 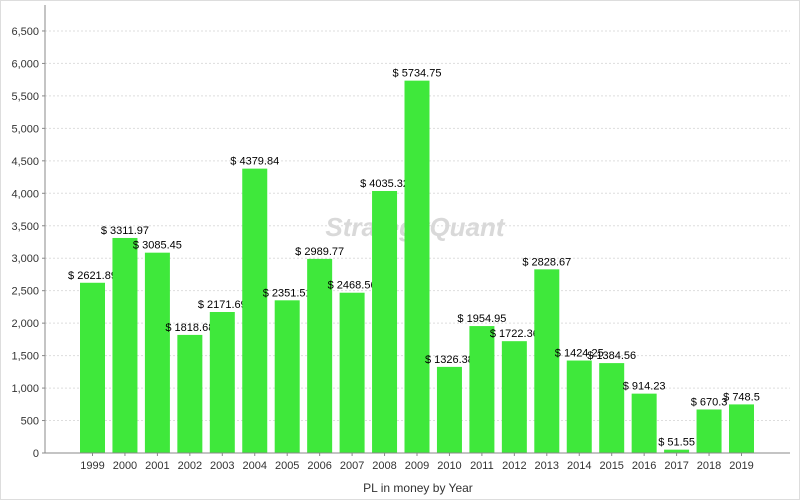 What do you see at coordinates (676, 466) in the screenshot?
I see `x-tick-label: 2017` at bounding box center [676, 466].